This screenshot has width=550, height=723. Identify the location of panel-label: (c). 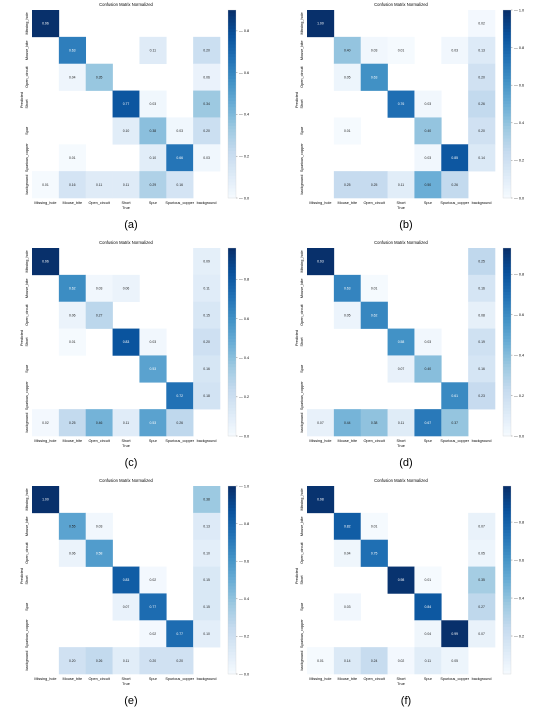
(131, 463).